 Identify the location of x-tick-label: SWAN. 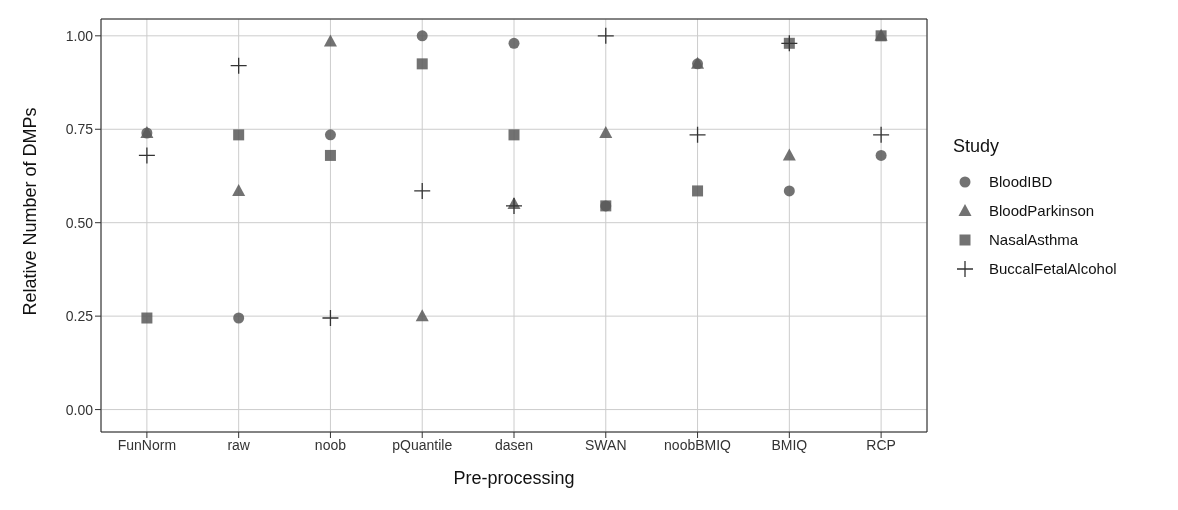
(606, 444).